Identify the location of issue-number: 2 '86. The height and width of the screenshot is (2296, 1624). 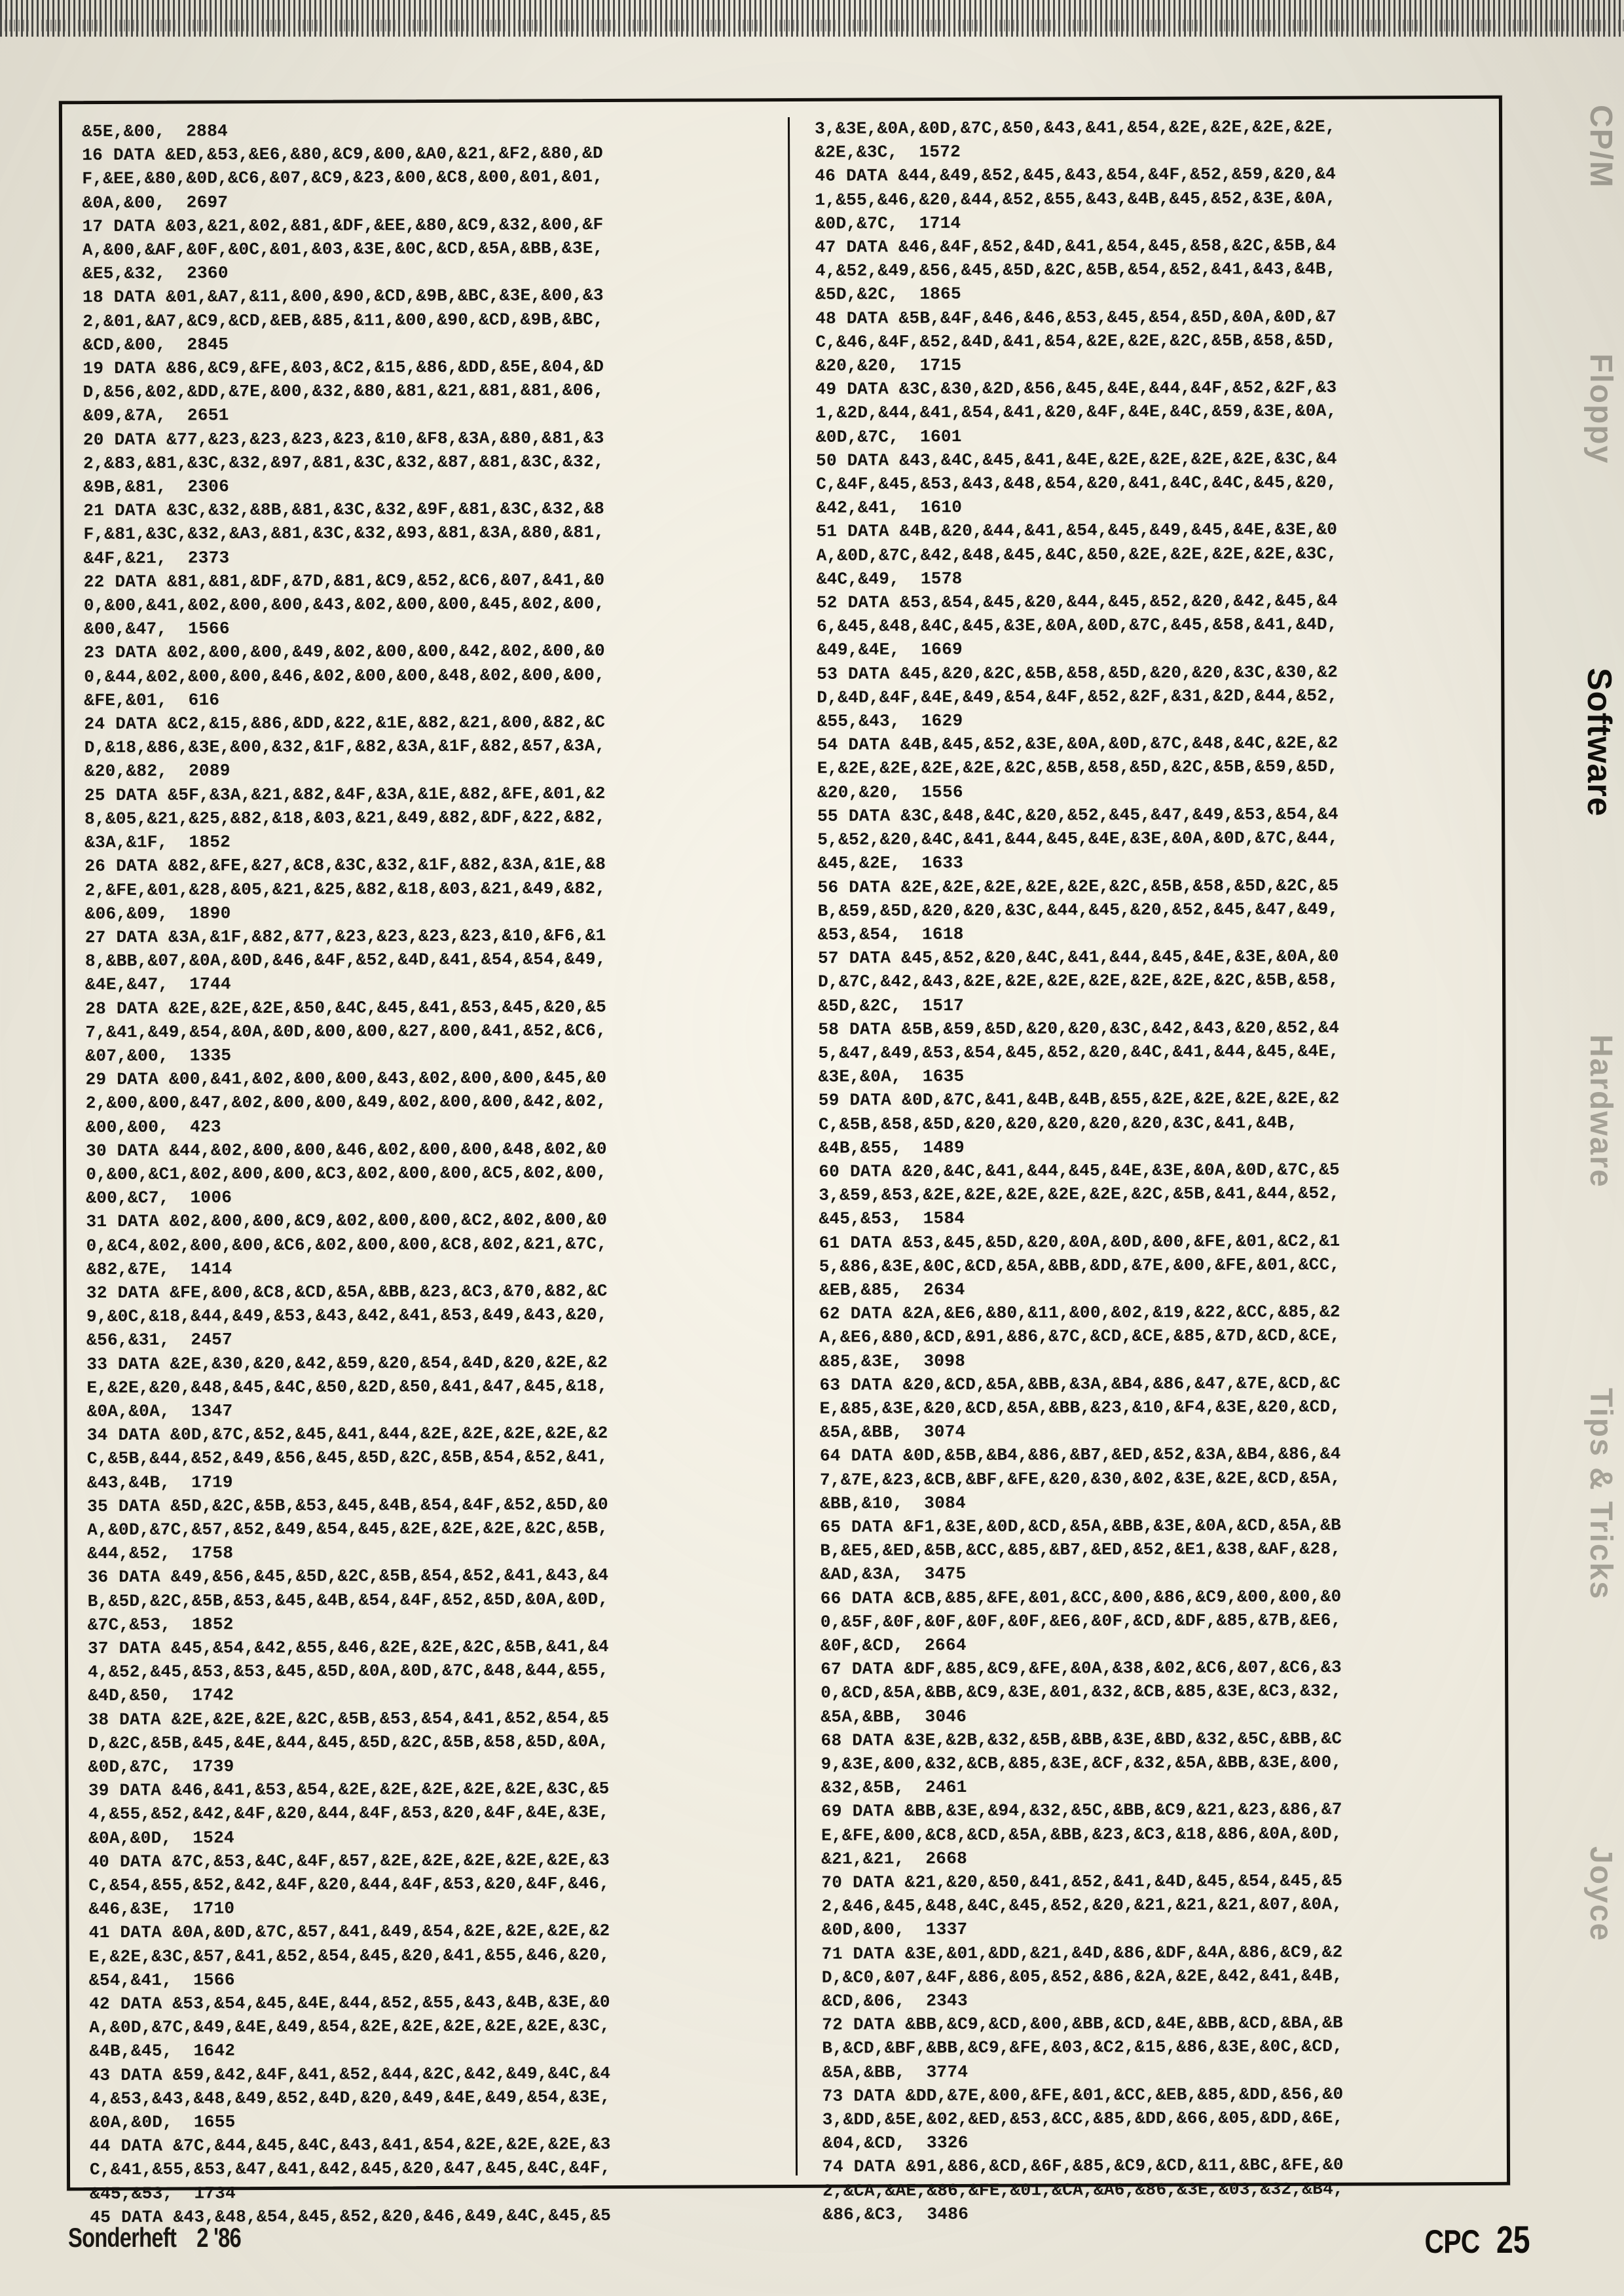
(218, 2237).